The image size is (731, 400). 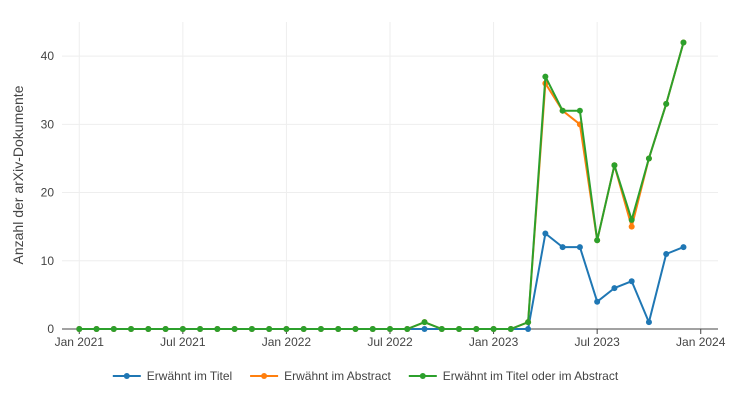 I want to click on legend-label: Erwähnt im Titel oder im Abstract, so click(x=531, y=376).